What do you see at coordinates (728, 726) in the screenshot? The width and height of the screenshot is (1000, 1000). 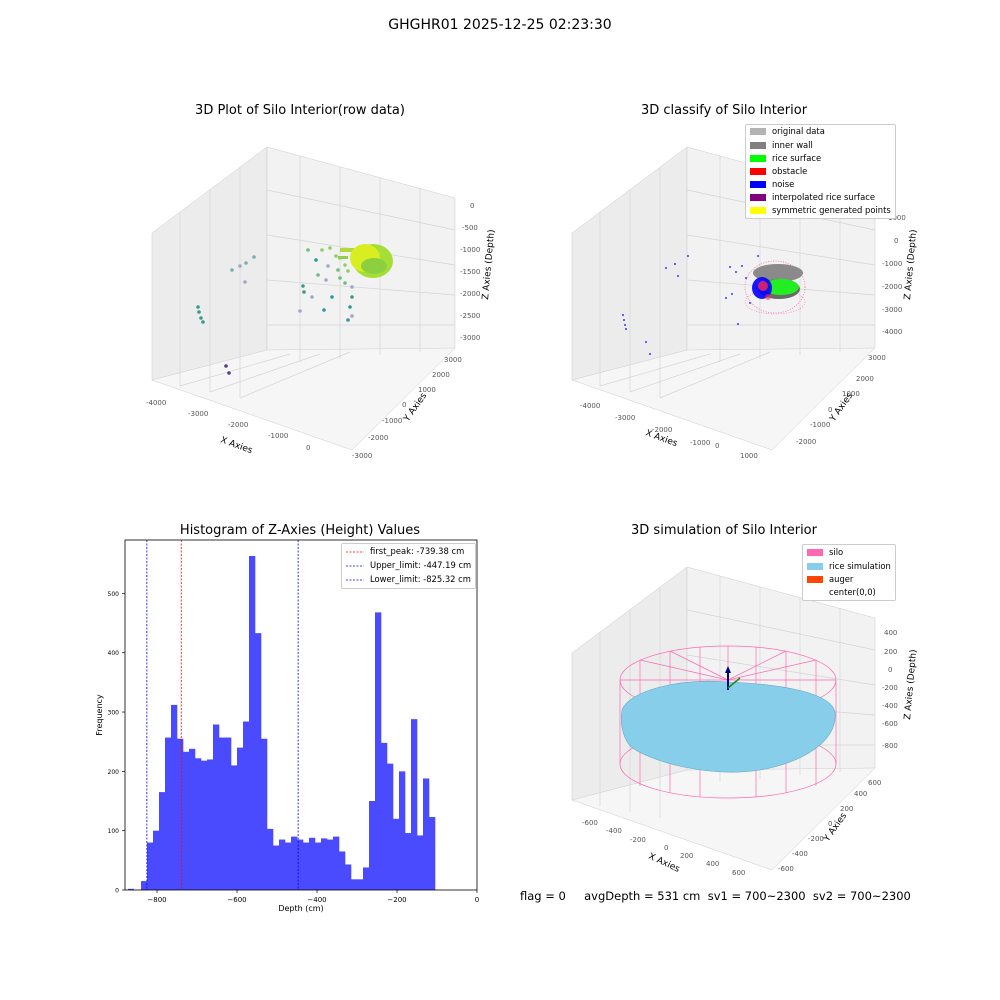 I see `rice-simulation-surface` at bounding box center [728, 726].